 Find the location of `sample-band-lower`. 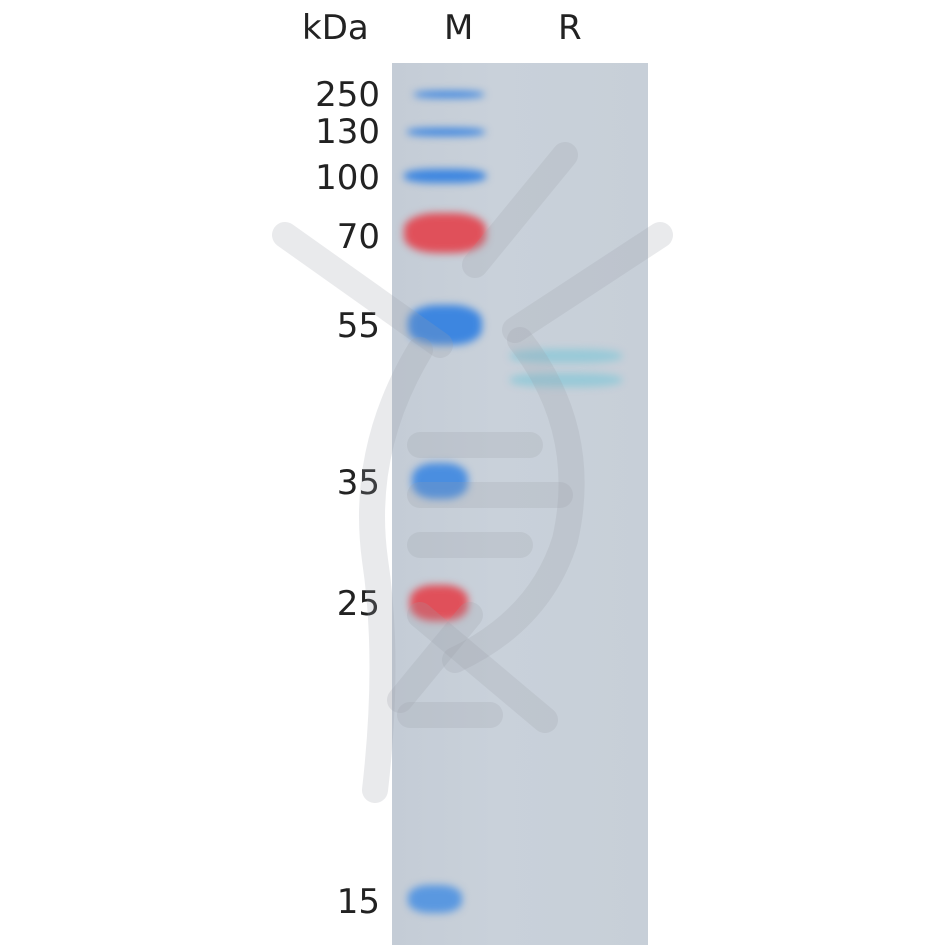

sample-band-lower is located at coordinates (566, 380).